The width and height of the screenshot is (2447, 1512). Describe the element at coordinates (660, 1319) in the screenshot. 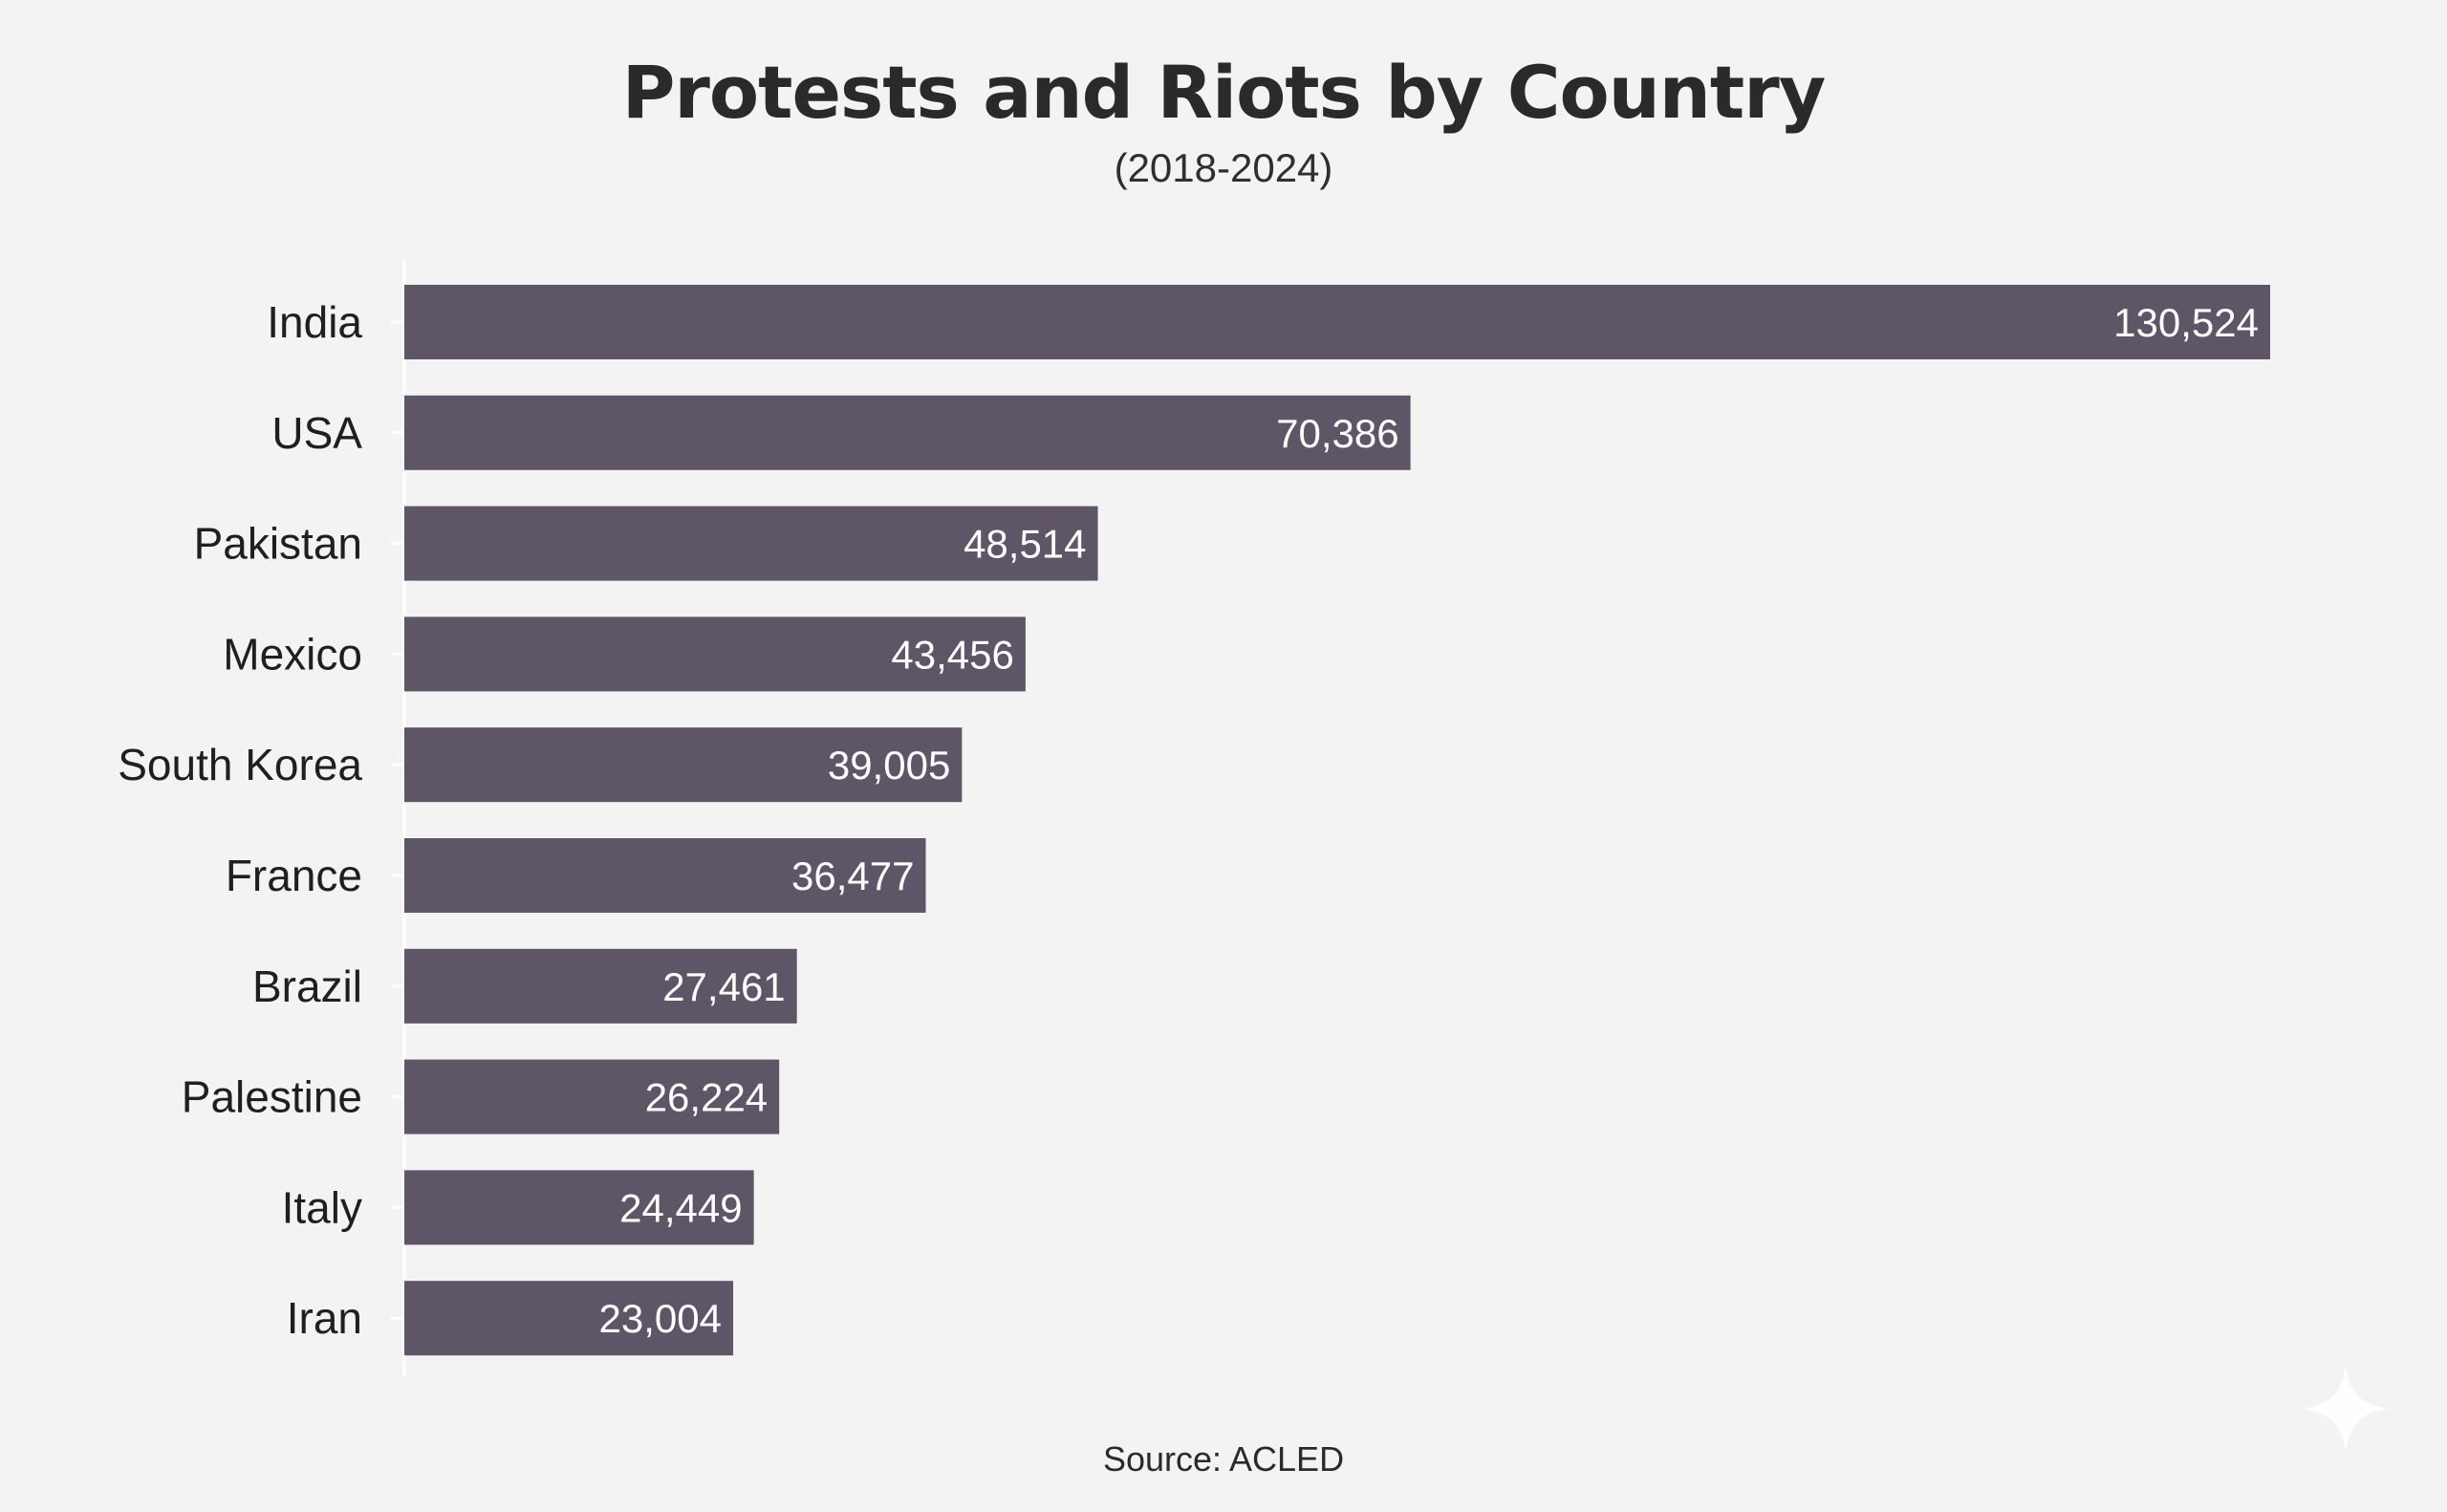

I see `bar-value-label: 23,004` at that location.